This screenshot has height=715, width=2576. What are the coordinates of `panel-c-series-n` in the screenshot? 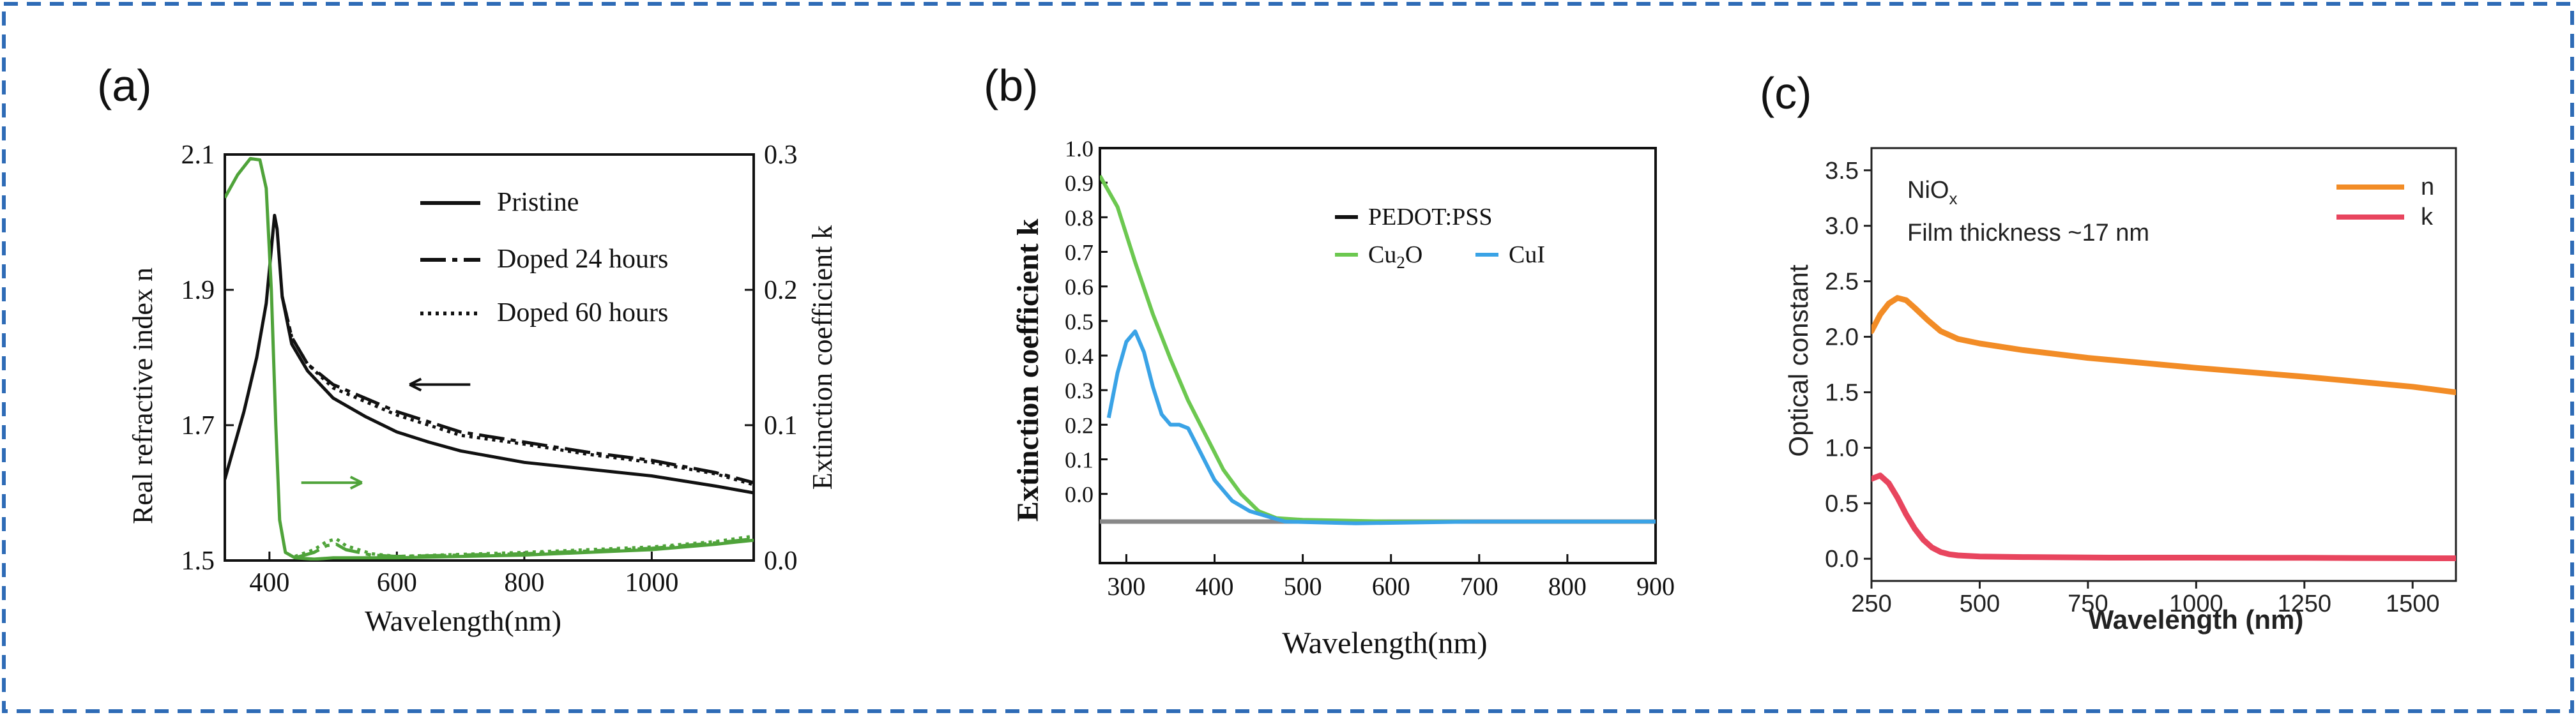 It's located at (2163, 345).